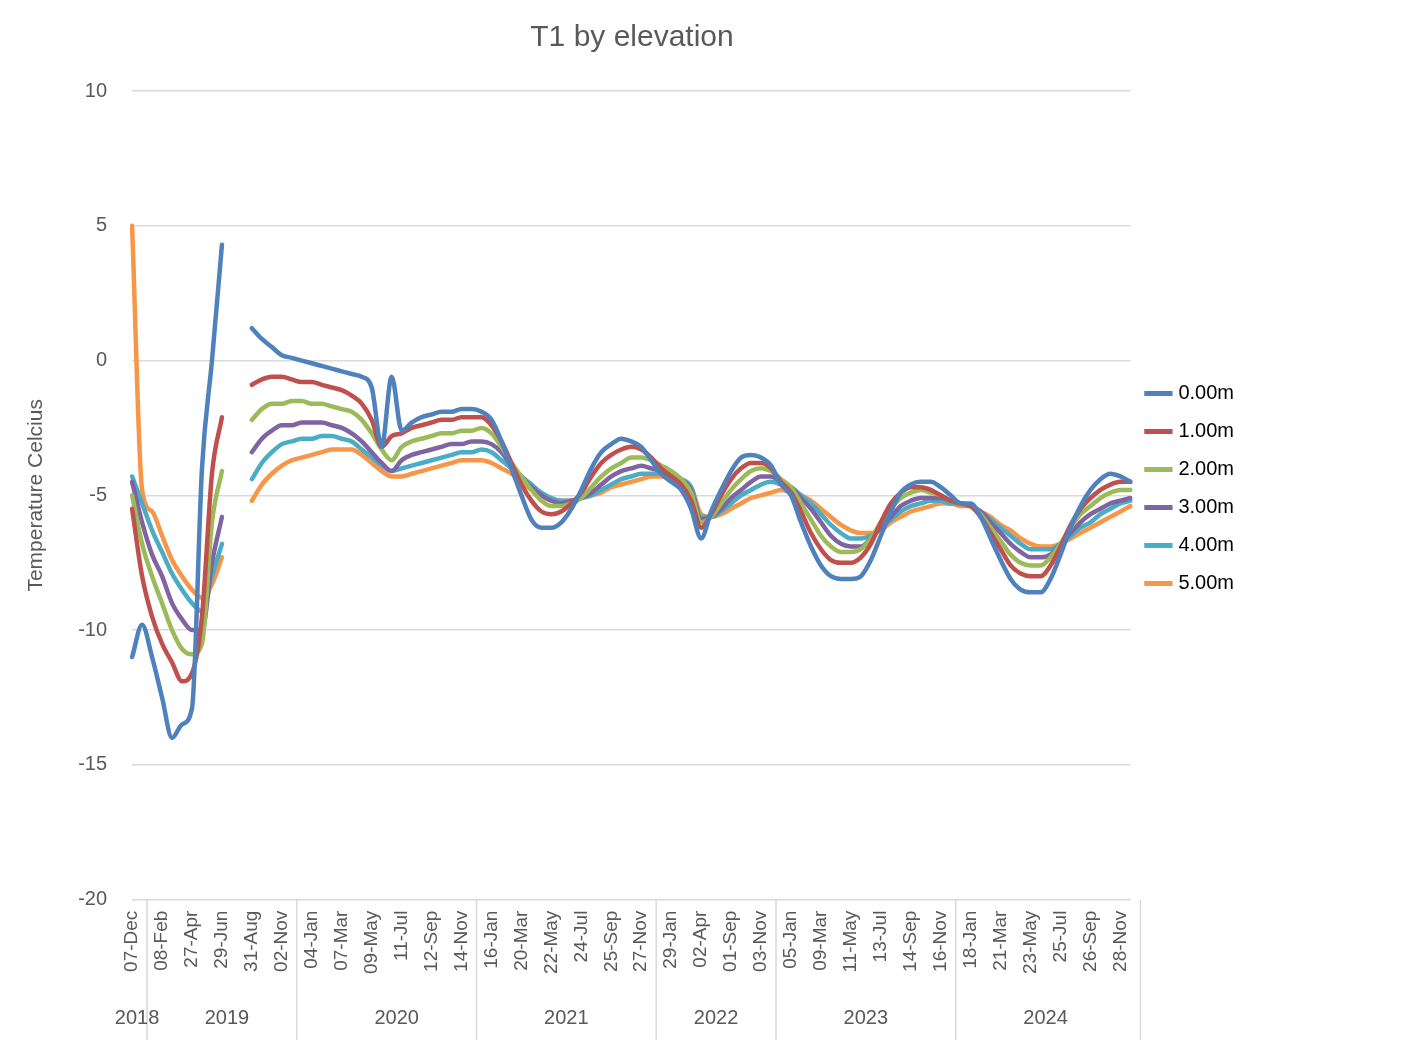 The image size is (1419, 1042). What do you see at coordinates (101, 224) in the screenshot?
I see `y-tick-label: 5` at bounding box center [101, 224].